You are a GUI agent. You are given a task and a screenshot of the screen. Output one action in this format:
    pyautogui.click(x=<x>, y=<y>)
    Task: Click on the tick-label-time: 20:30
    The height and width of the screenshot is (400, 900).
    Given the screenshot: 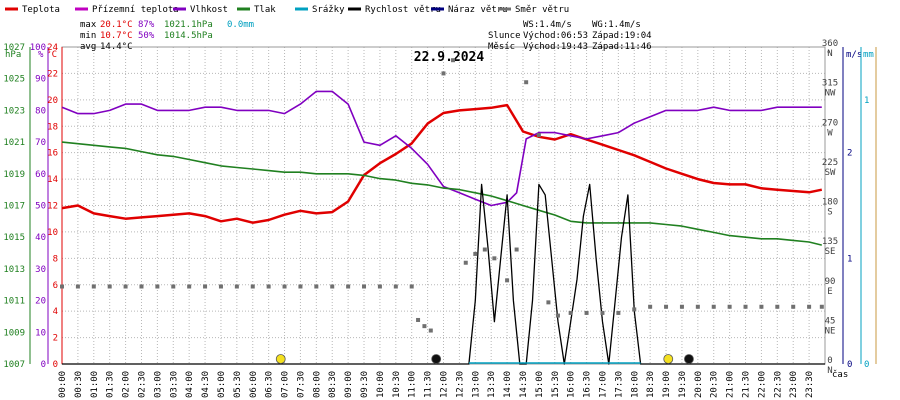 What is the action you would take?
    pyautogui.click(x=715, y=384)
    